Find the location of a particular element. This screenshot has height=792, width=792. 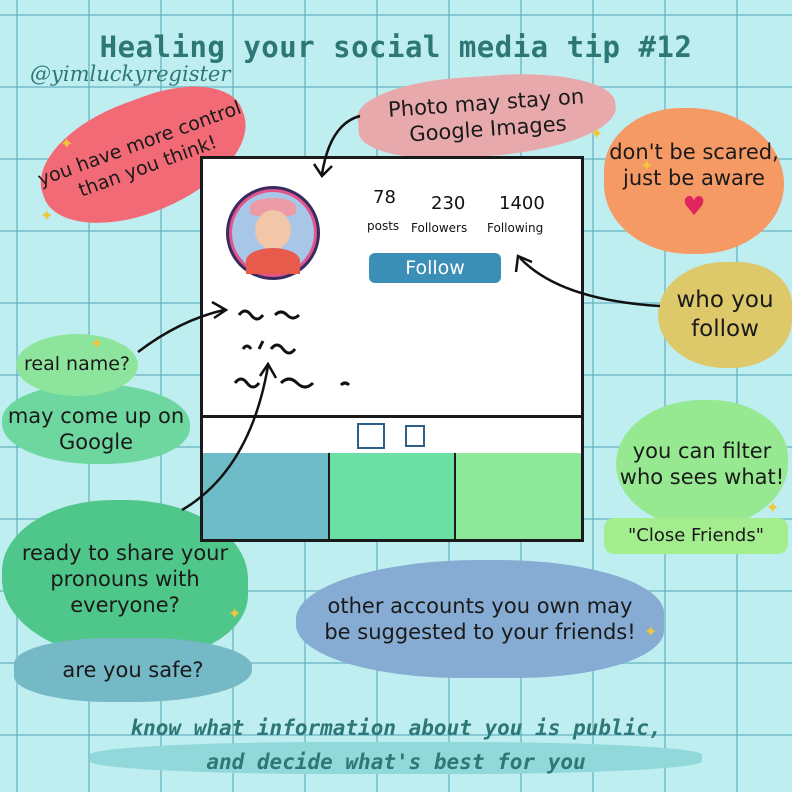

callout-who-follow-text: who you follow is located at coordinates (725, 314).